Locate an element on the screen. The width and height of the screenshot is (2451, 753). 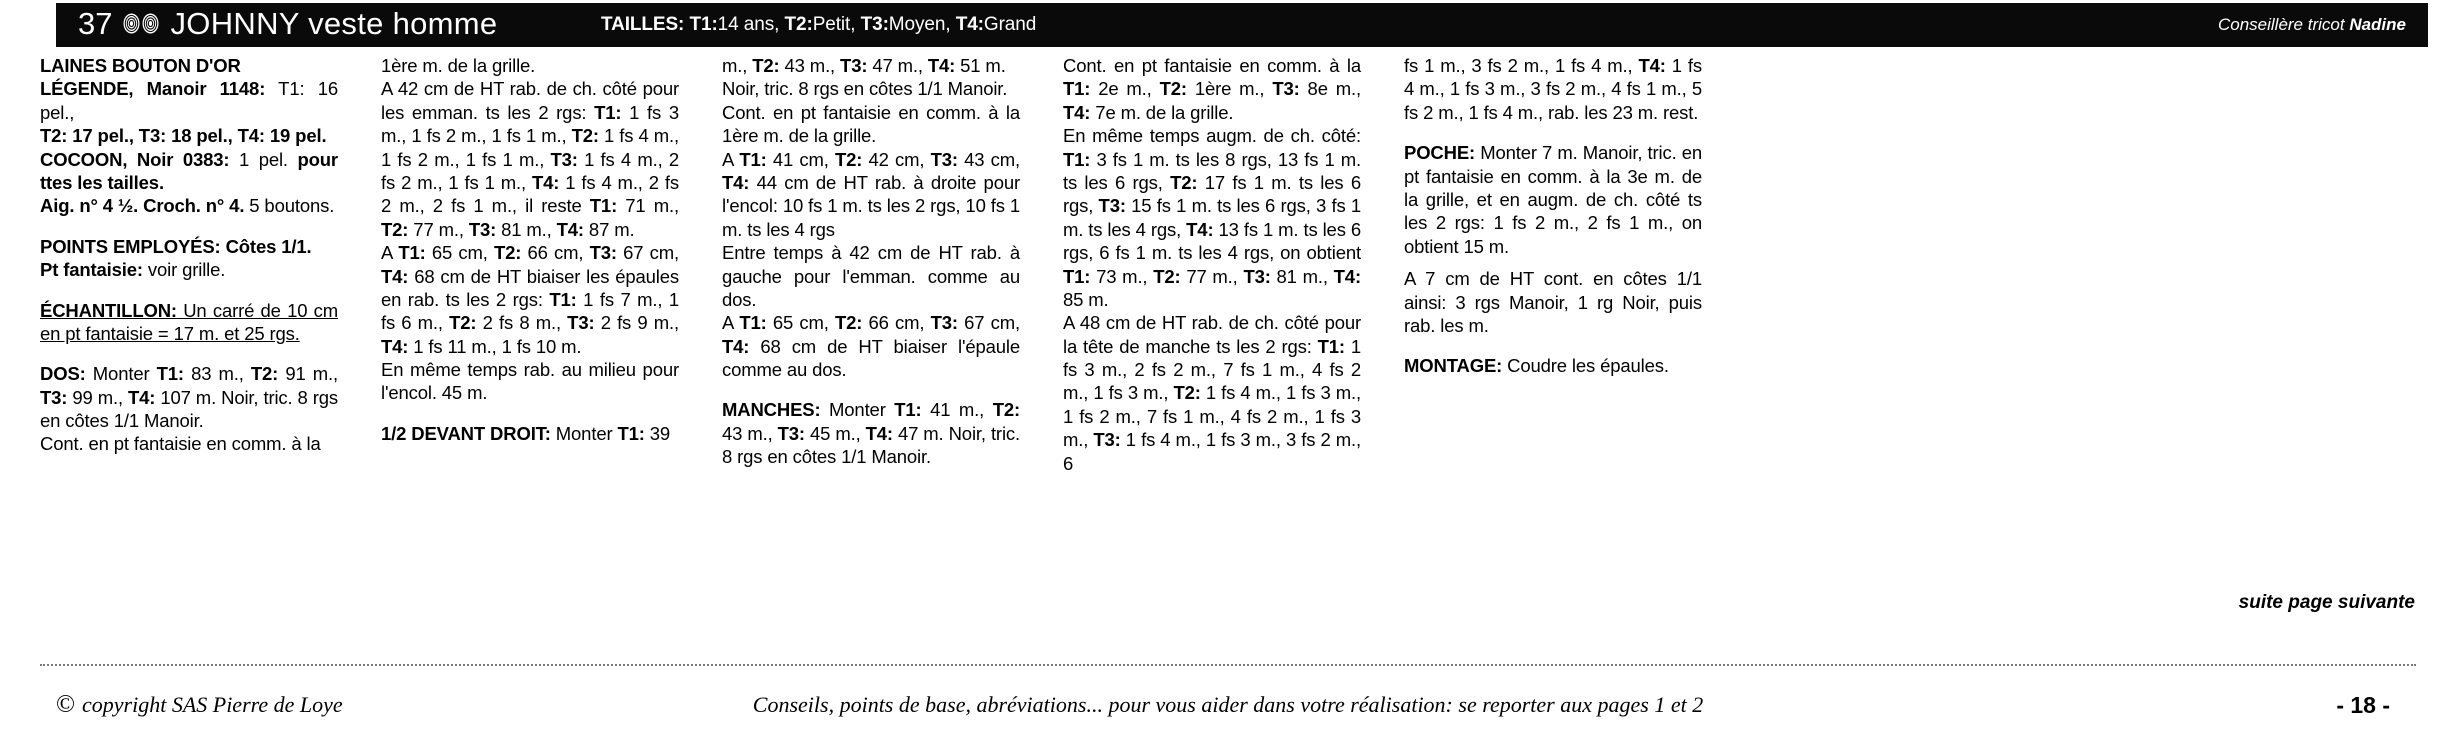
yarn-skein-icon is located at coordinates (141, 25).